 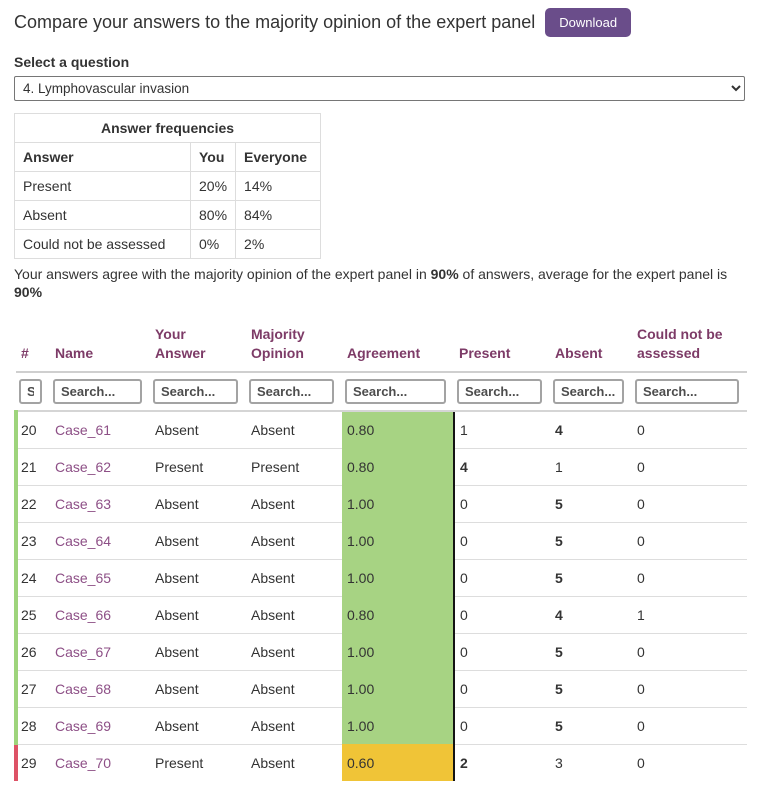 I want to click on frequencies-header-row: Answer You Everyone, so click(x=168, y=157).